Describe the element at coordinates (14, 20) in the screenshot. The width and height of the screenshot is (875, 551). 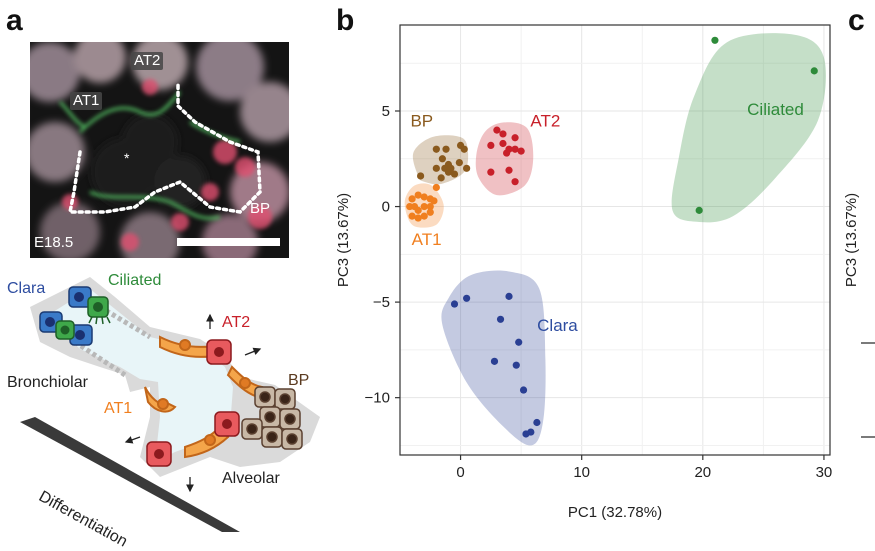
I see `panel-label-a: a` at that location.